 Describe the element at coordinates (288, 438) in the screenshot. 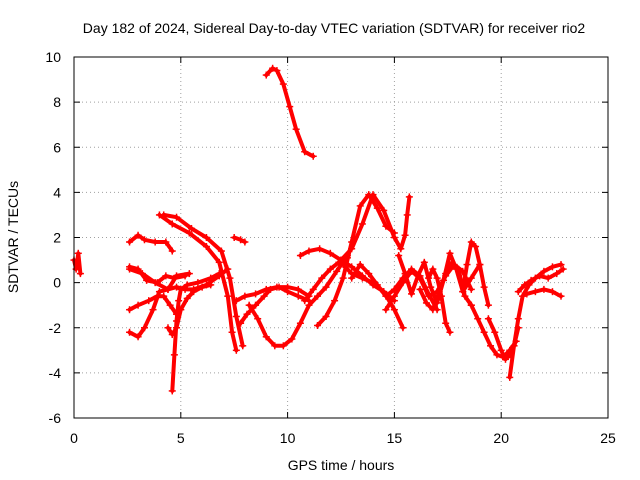

I see `x-tick-label: 10` at that location.